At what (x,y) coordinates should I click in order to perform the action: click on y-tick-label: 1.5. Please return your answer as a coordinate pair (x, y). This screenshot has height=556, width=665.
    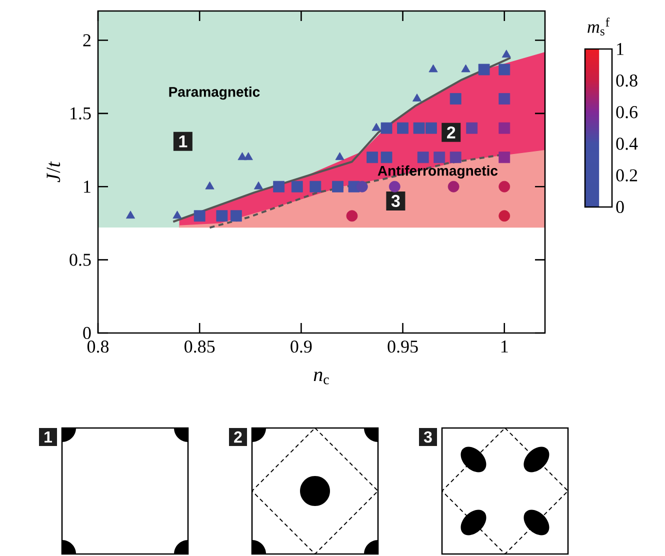
    Looking at the image, I should click on (80, 113).